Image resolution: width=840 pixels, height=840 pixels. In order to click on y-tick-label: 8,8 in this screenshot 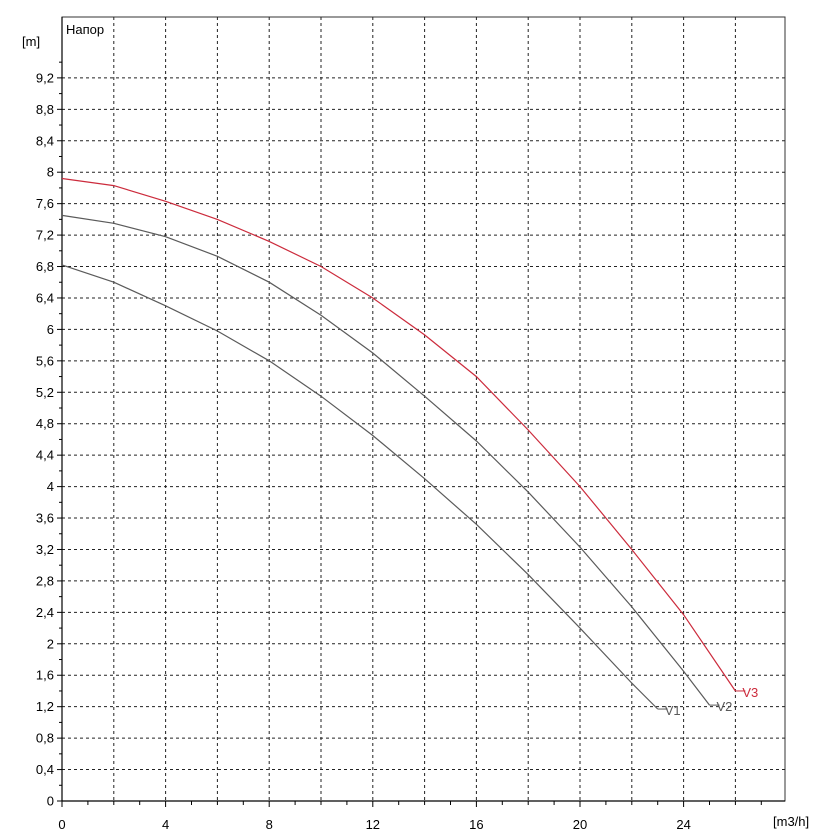, I will do `click(45, 109)`.